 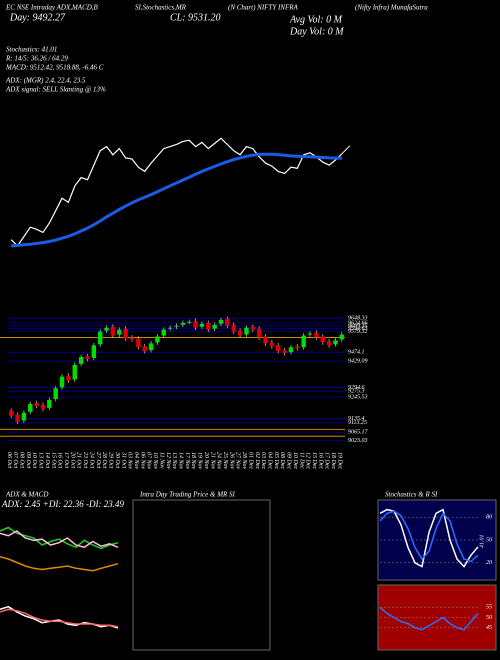 I want to click on panel-tick-label: 45, so click(x=489, y=627).